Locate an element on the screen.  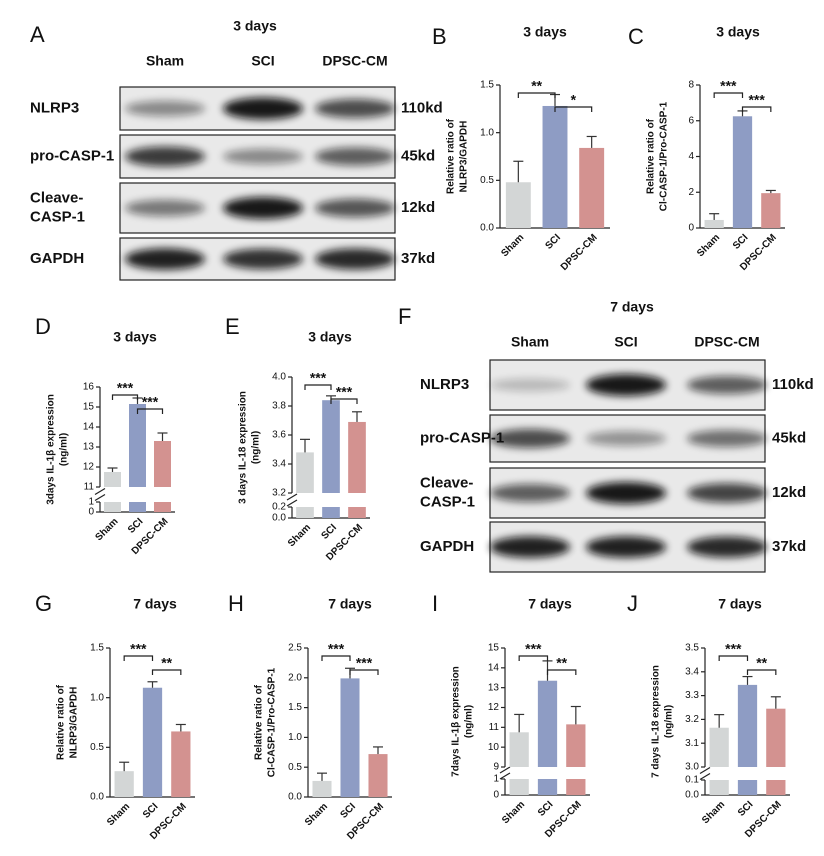
y-axis-label: 7 days IL-18 expression is located at coordinates (656, 721).